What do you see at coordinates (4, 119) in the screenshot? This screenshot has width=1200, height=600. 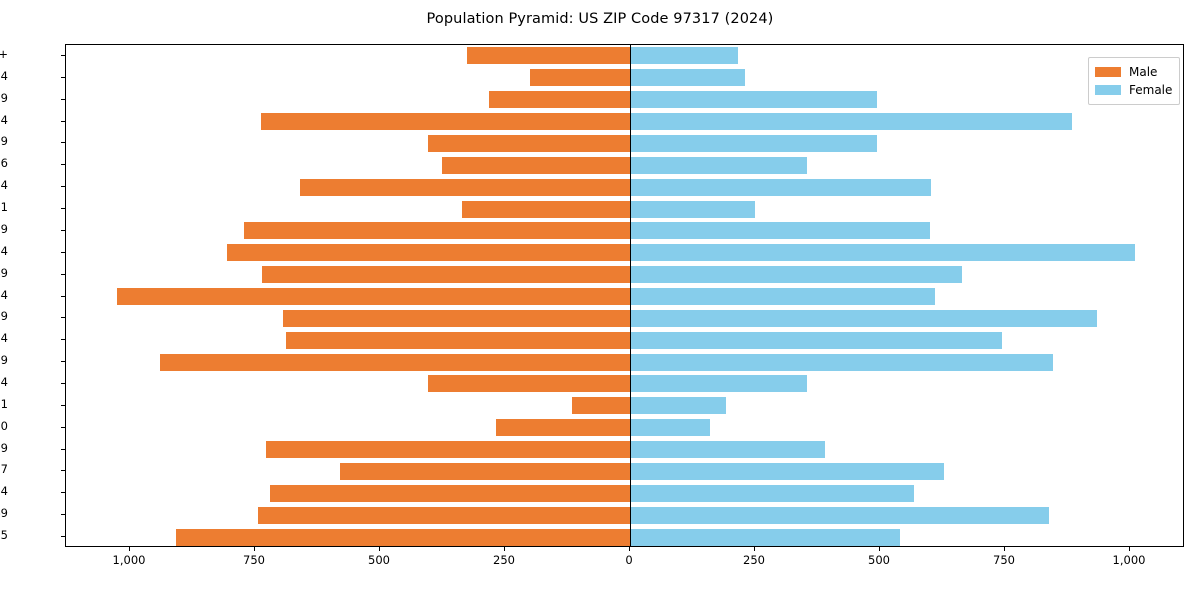 I see `y-tick-label-70-74: 70-74` at bounding box center [4, 119].